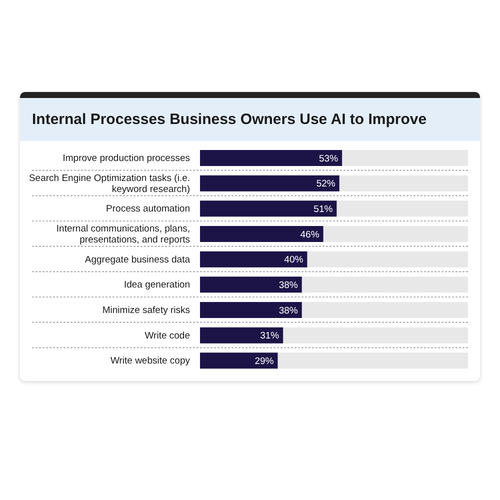  Describe the element at coordinates (146, 310) in the screenshot. I see `y-tick-label: Minimize safety risks` at that location.